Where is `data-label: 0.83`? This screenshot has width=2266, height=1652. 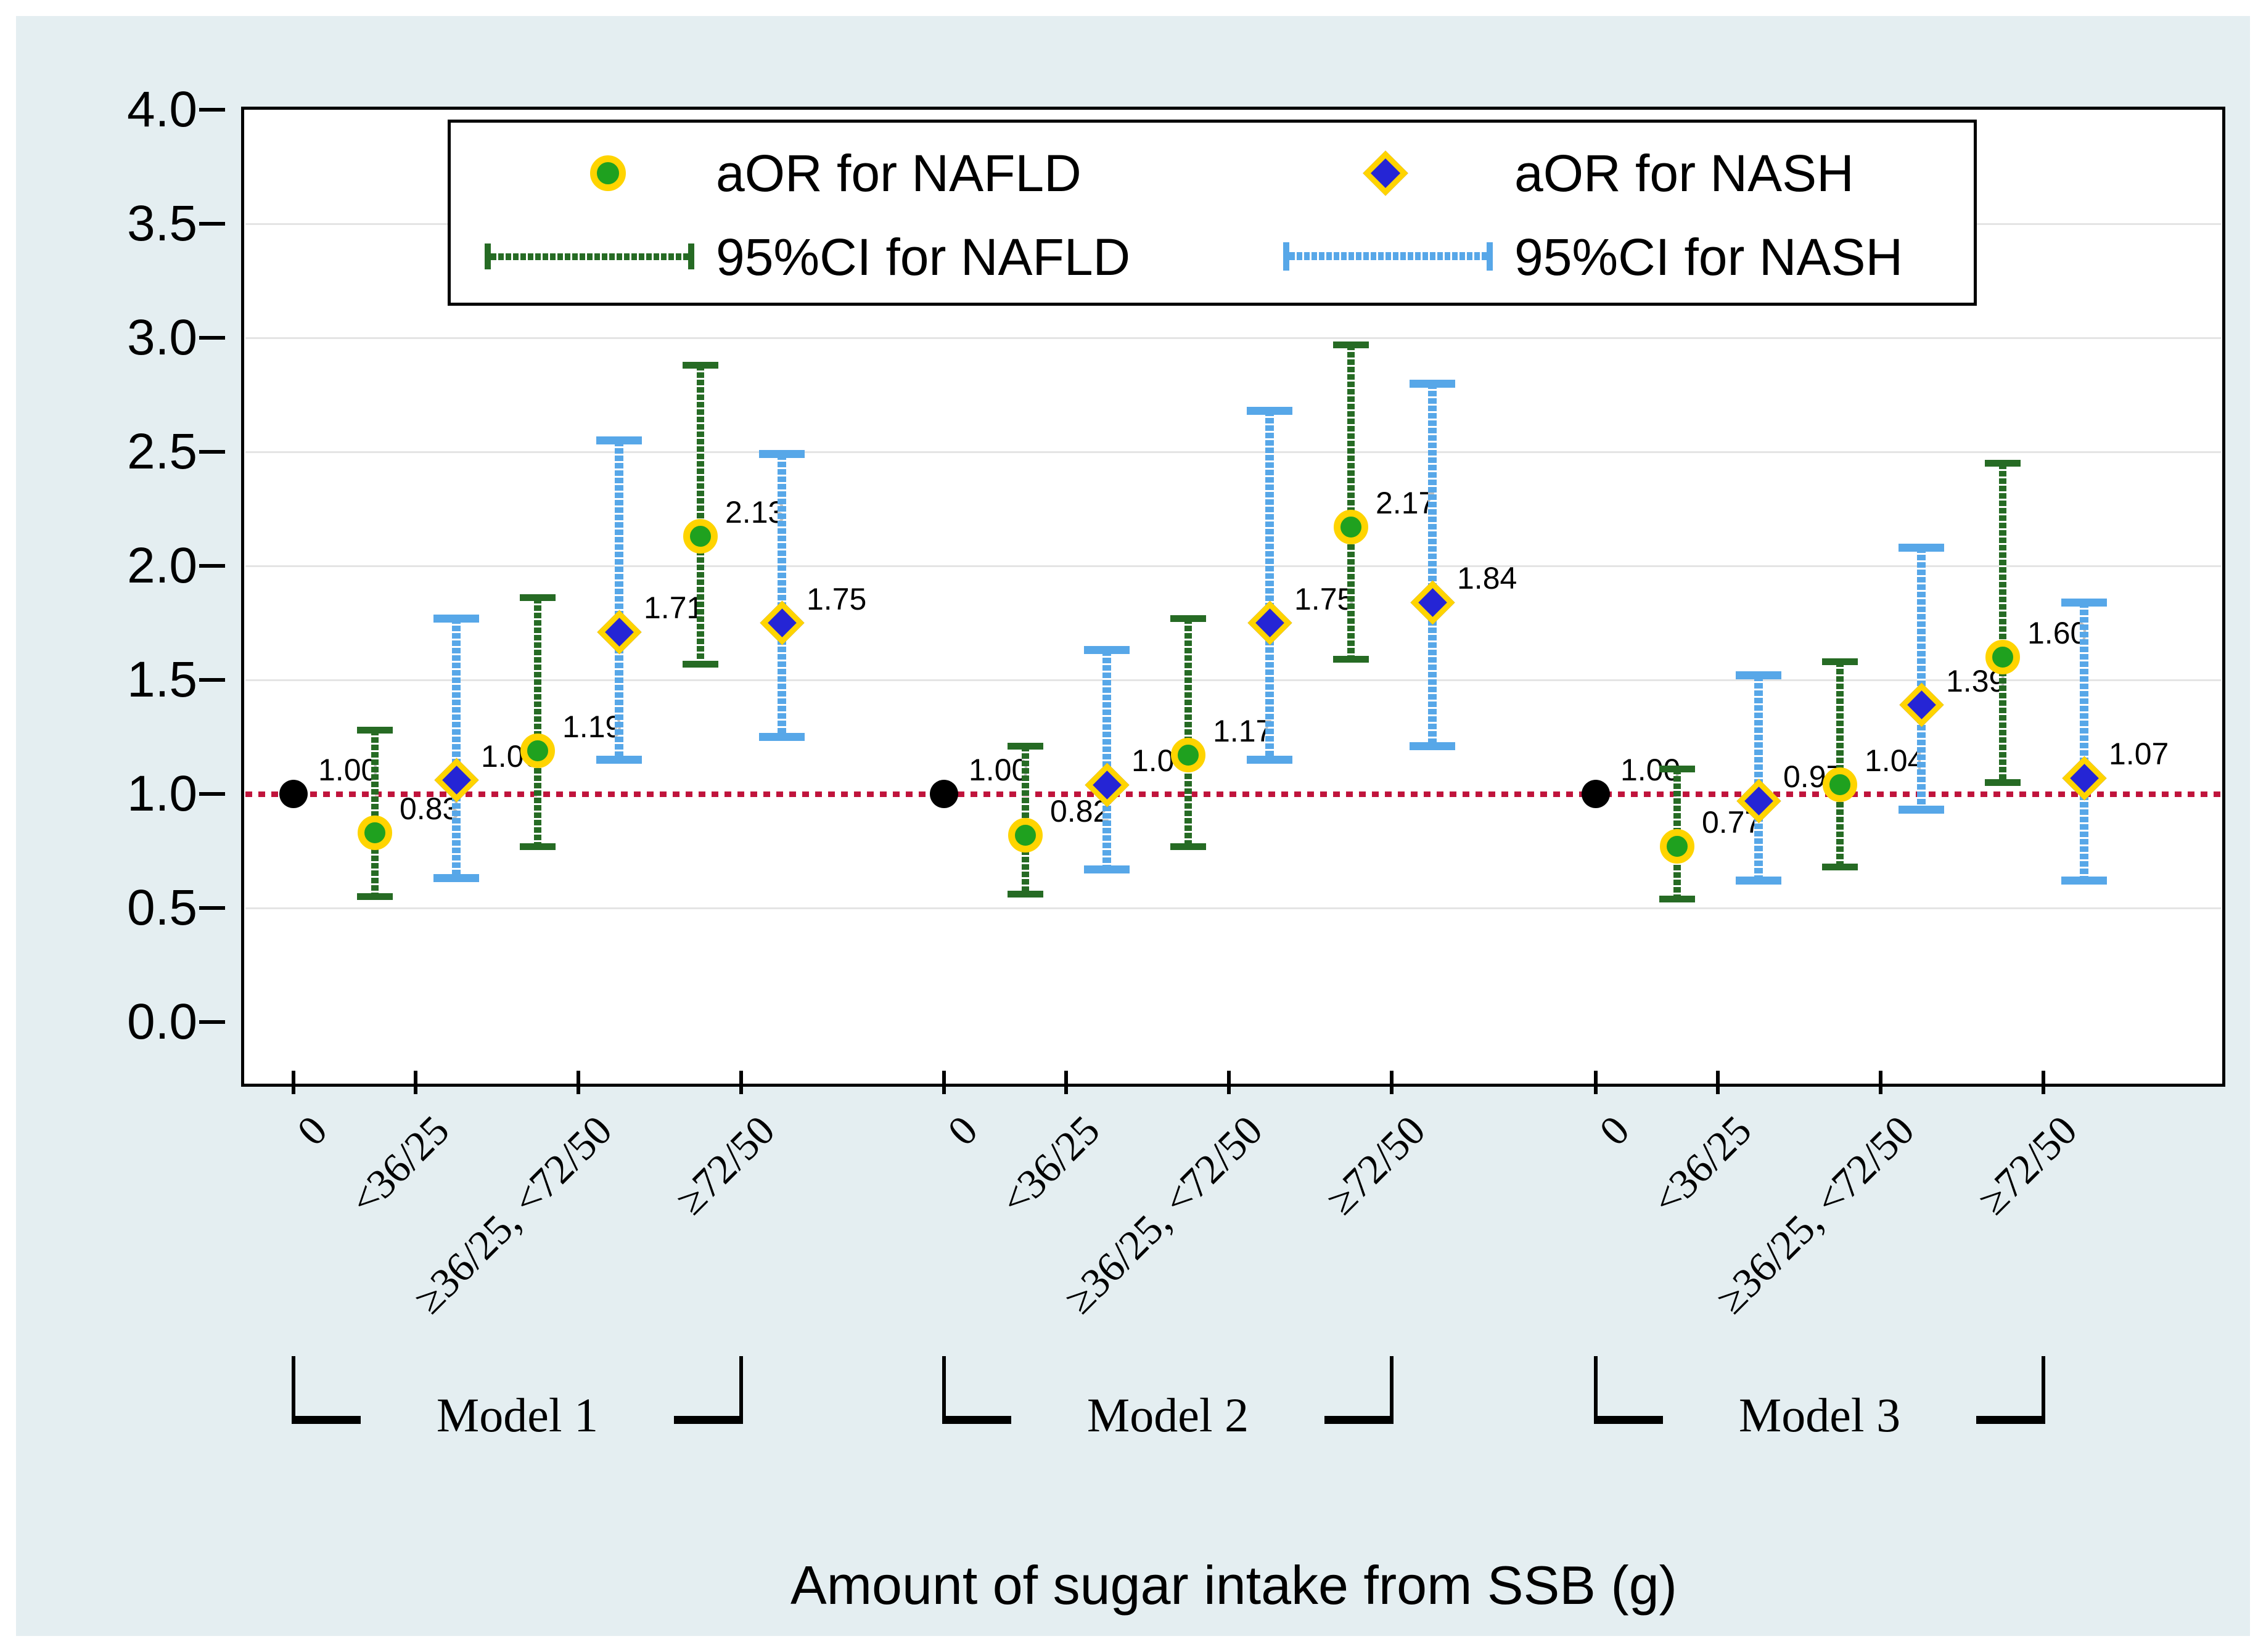
data-label: 0.83 is located at coordinates (430, 808).